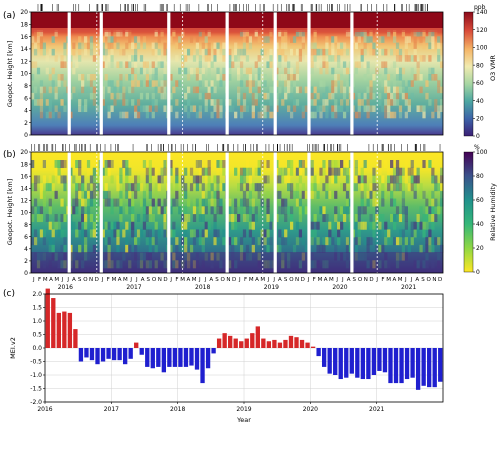 This screenshot has width=500, height=450. What do you see at coordinates (65, 287) in the screenshot?
I see `year-label: 2016` at bounding box center [65, 287].